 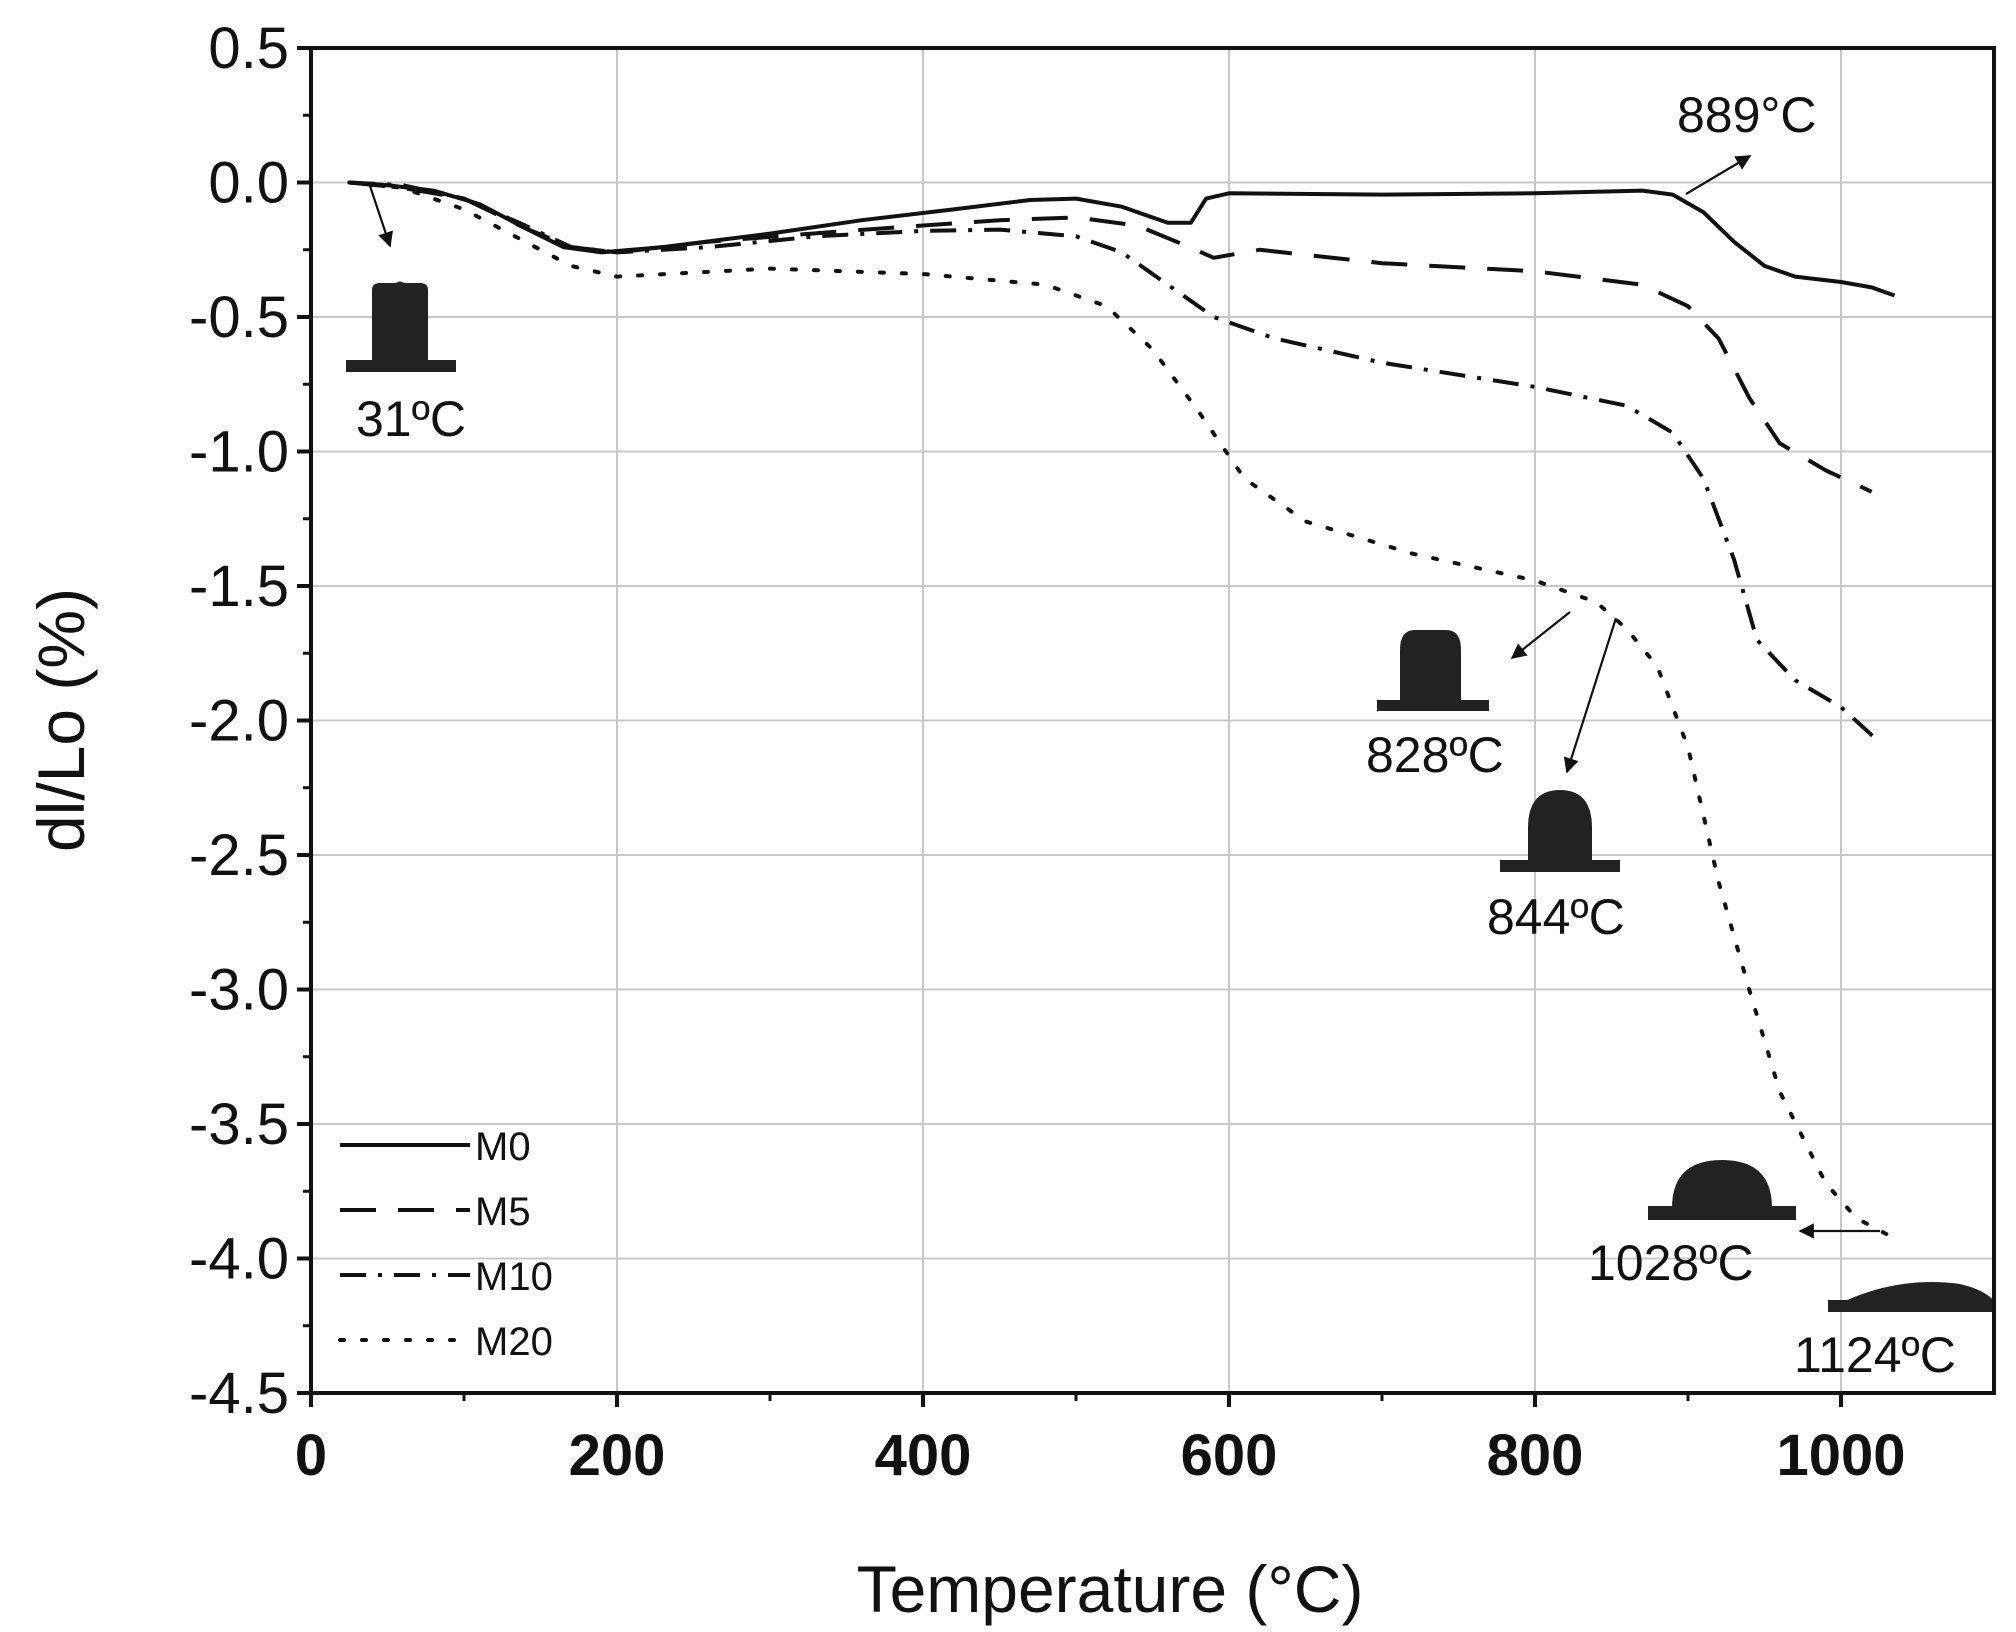 I want to click on y-tick-label: -3.0, so click(x=239, y=990).